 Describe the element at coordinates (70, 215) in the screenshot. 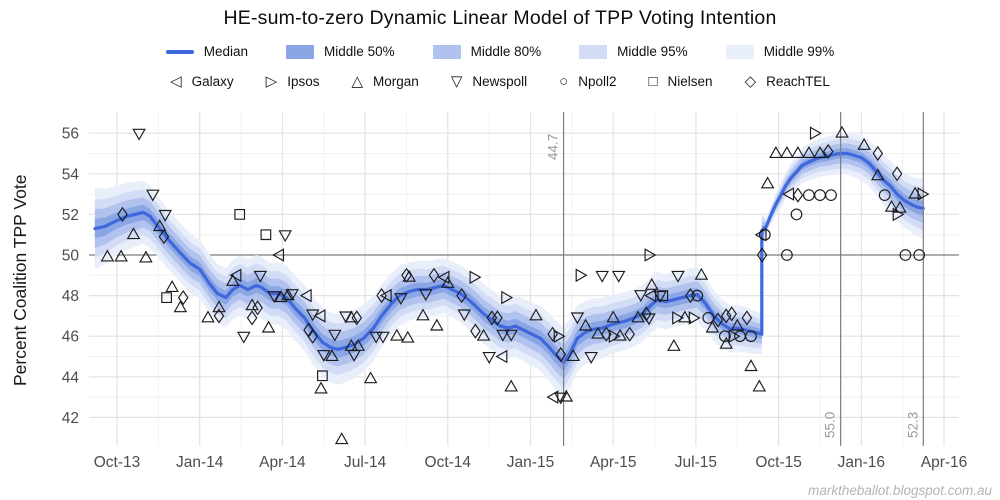

I see `y-tick-label: 52` at that location.